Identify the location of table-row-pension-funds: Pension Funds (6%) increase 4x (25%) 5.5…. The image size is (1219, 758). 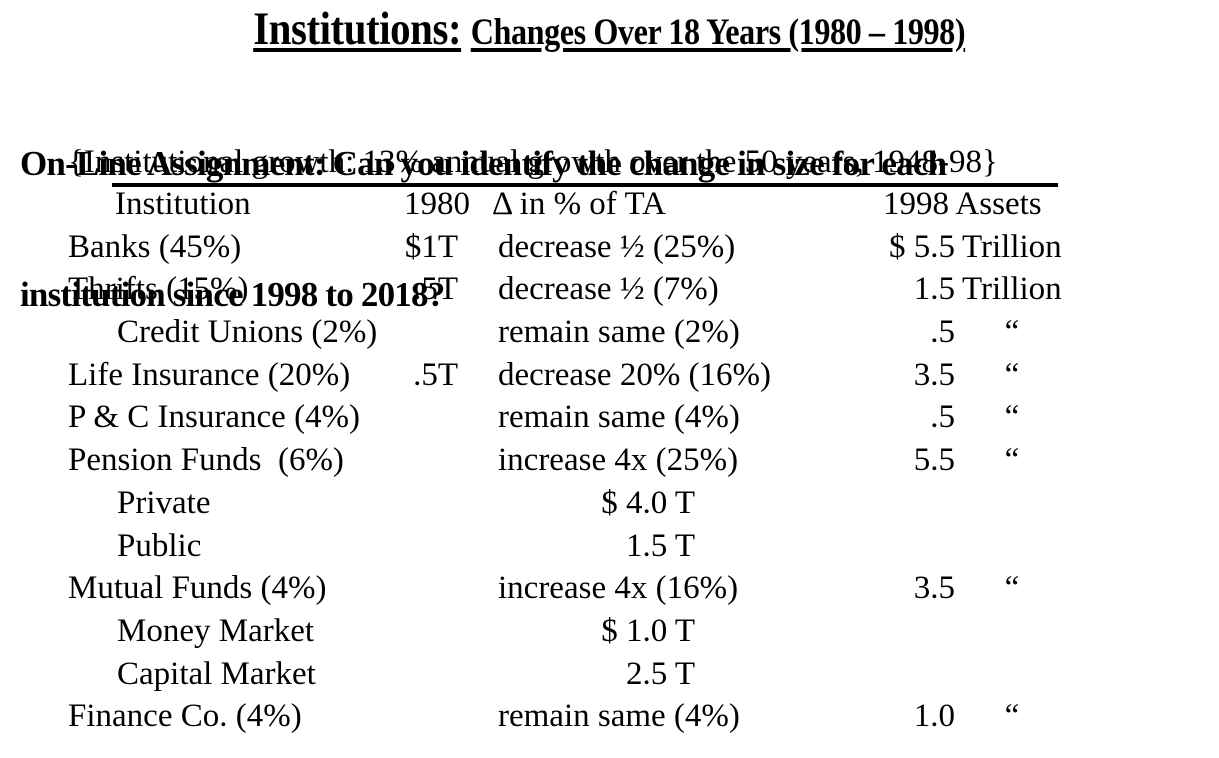
(609, 460).